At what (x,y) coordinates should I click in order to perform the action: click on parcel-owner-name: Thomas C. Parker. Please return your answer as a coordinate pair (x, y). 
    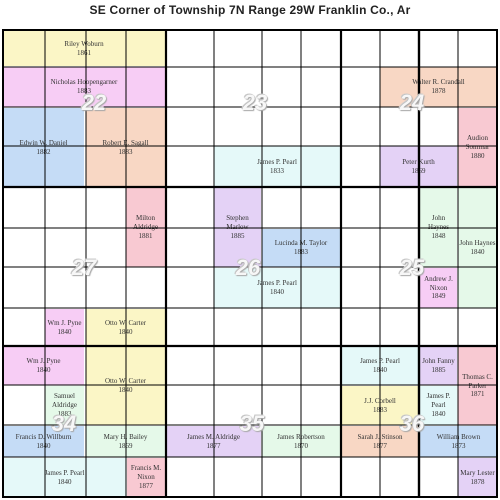
    Looking at the image, I should click on (477, 381).